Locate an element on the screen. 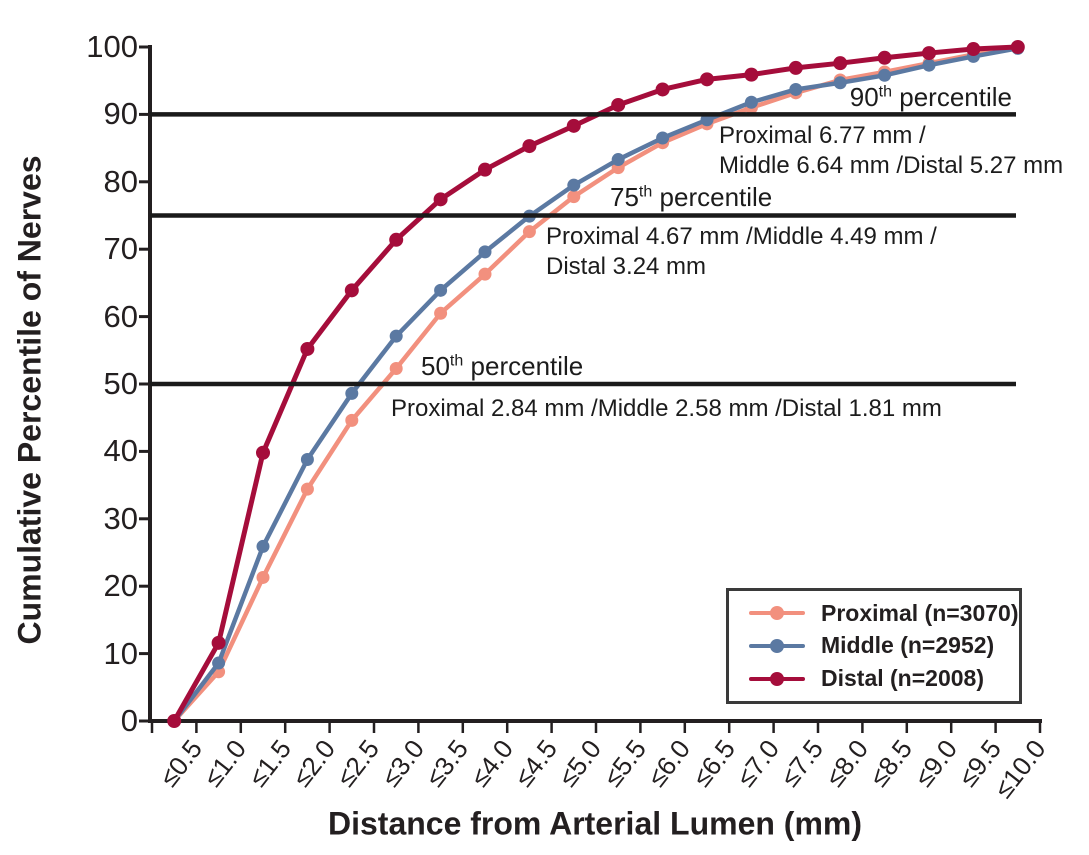  distal-line-marker-icon is located at coordinates (777, 678).